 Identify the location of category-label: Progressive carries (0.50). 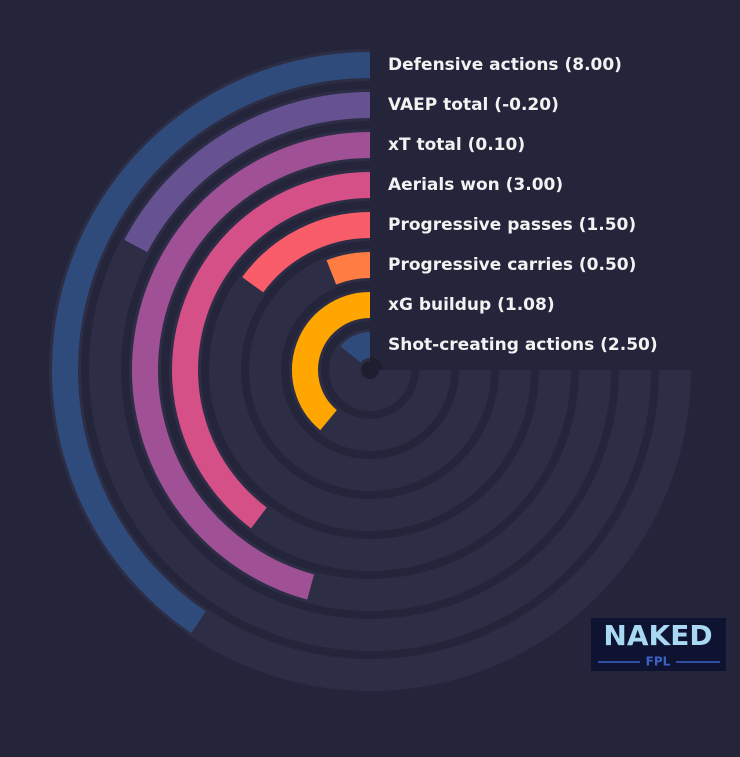
(512, 265).